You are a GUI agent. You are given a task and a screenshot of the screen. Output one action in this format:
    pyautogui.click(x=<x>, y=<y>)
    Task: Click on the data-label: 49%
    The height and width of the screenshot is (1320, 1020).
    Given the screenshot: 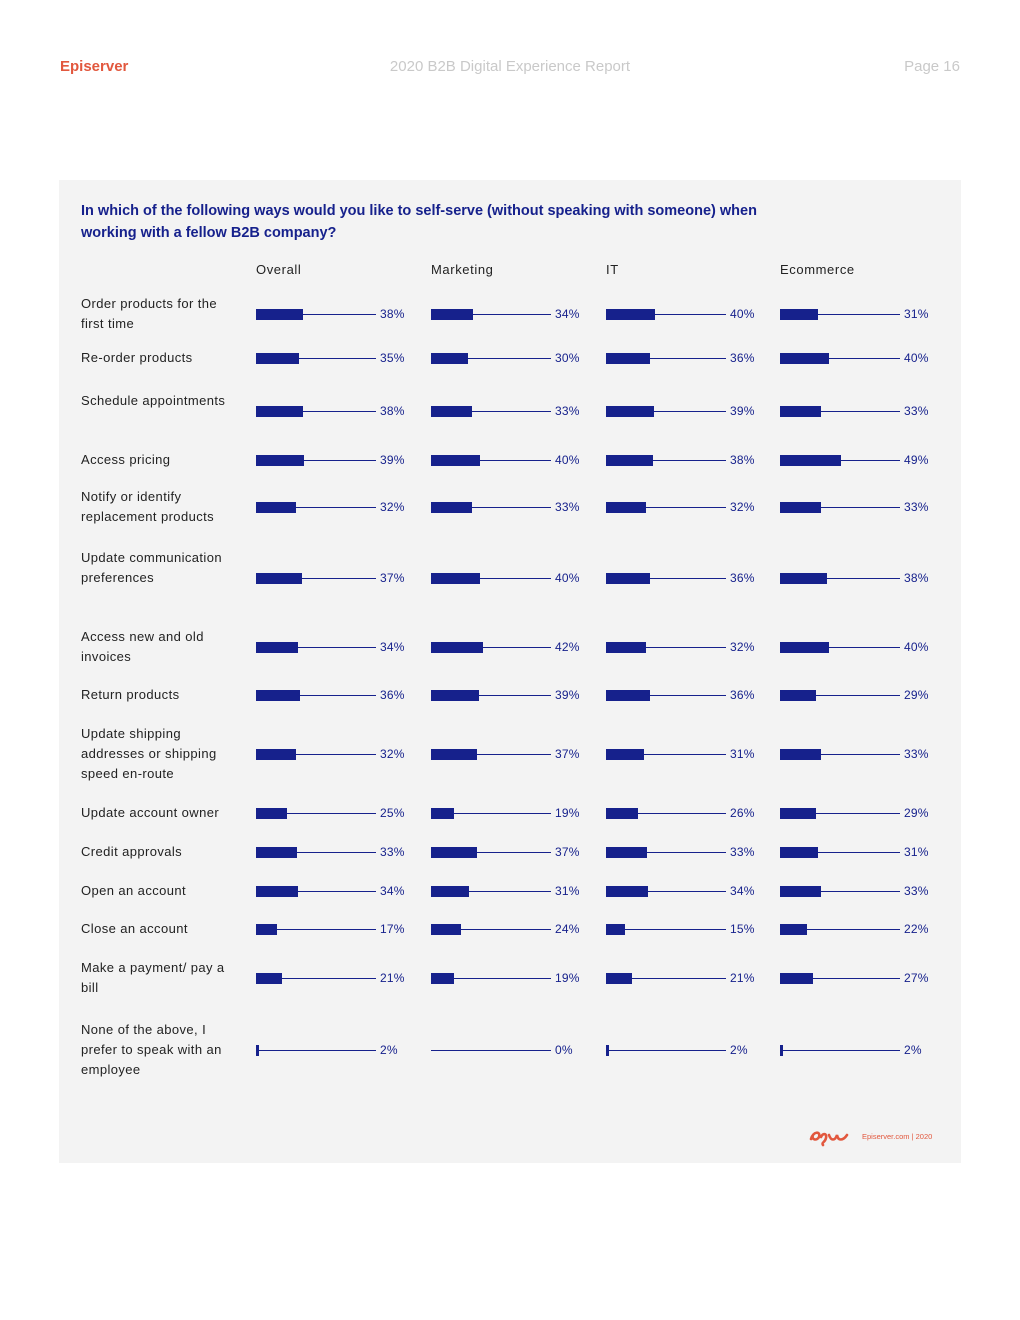 What is the action you would take?
    pyautogui.click(x=916, y=460)
    